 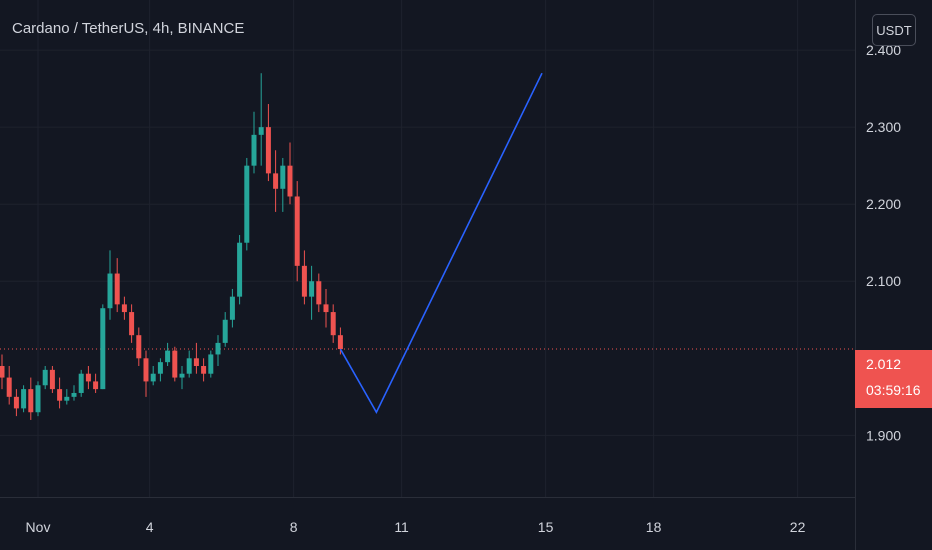 I want to click on time-tick-label: 18, so click(x=654, y=527).